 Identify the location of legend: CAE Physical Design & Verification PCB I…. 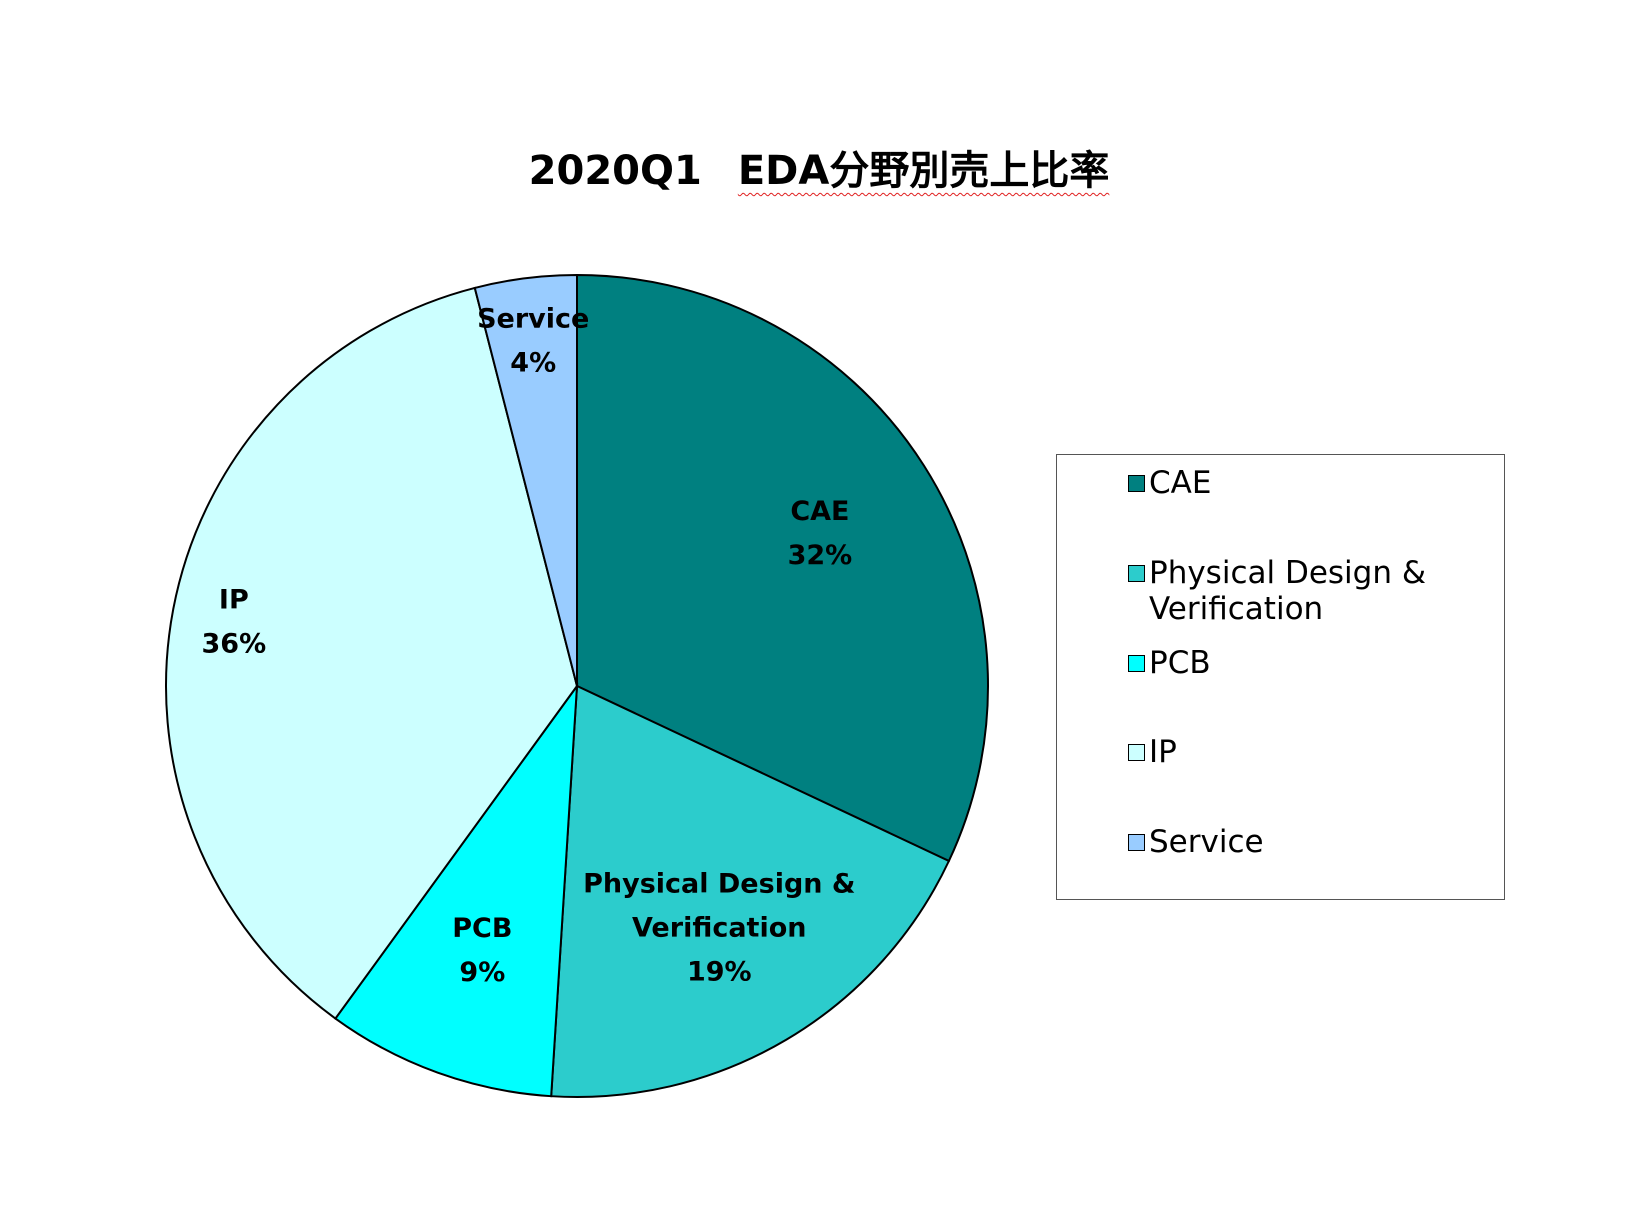
(1280, 677).